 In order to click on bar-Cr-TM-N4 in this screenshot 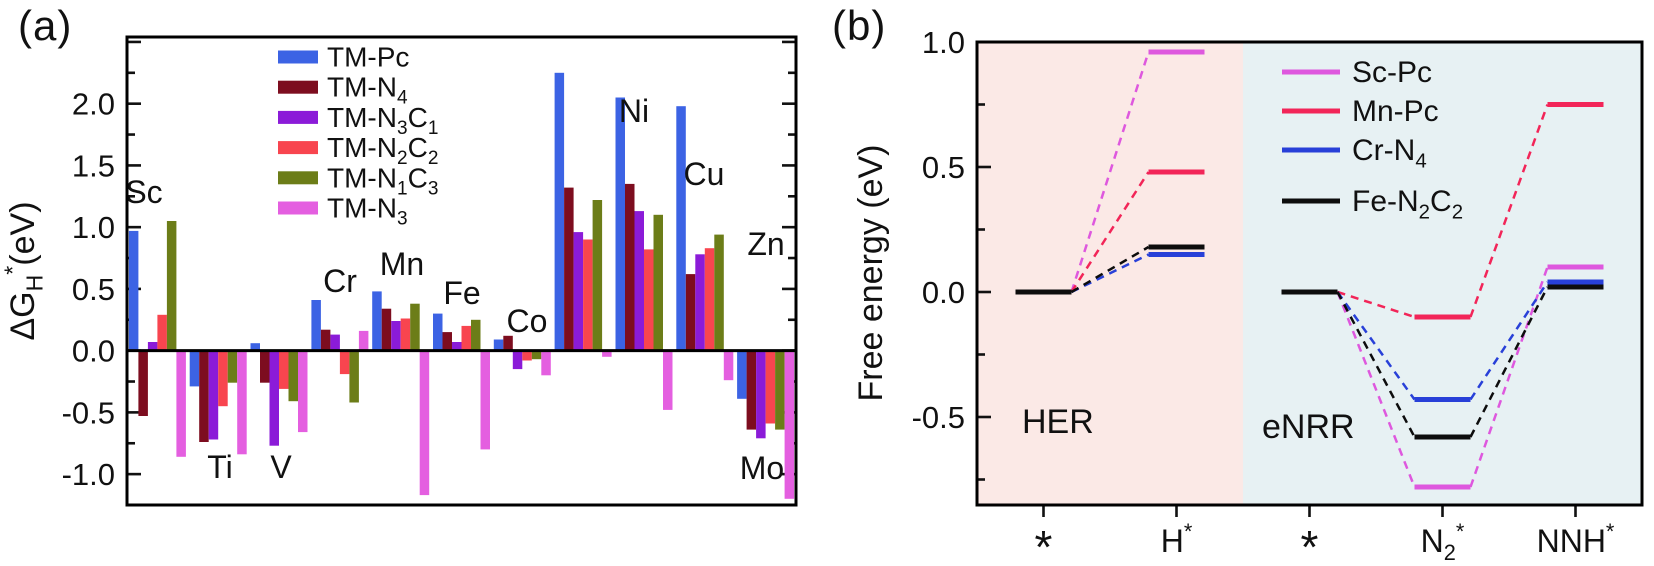, I will do `click(325, 340)`.